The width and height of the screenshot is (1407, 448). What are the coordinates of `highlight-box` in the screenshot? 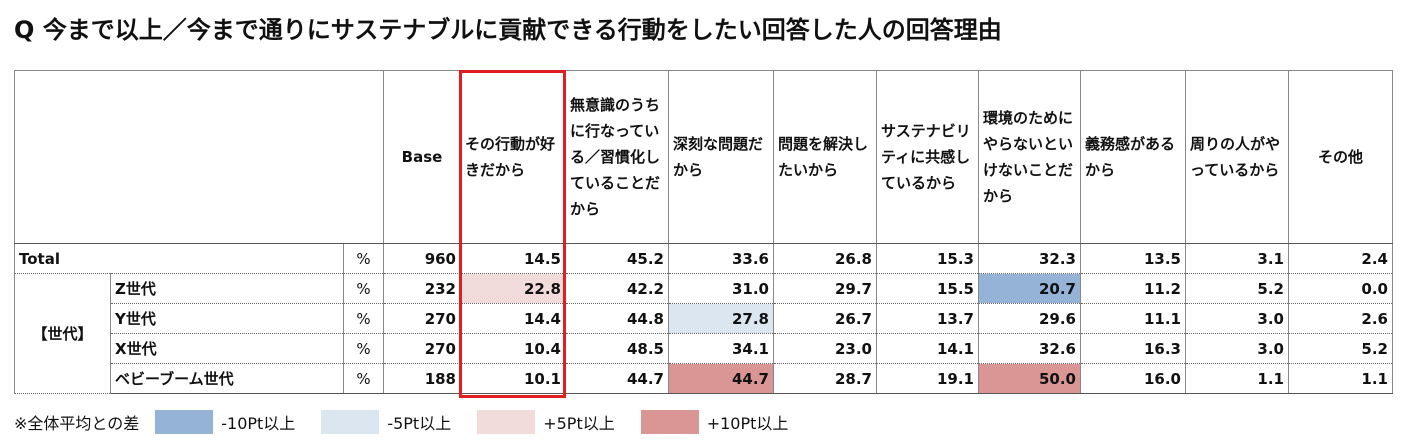 It's located at (512, 234).